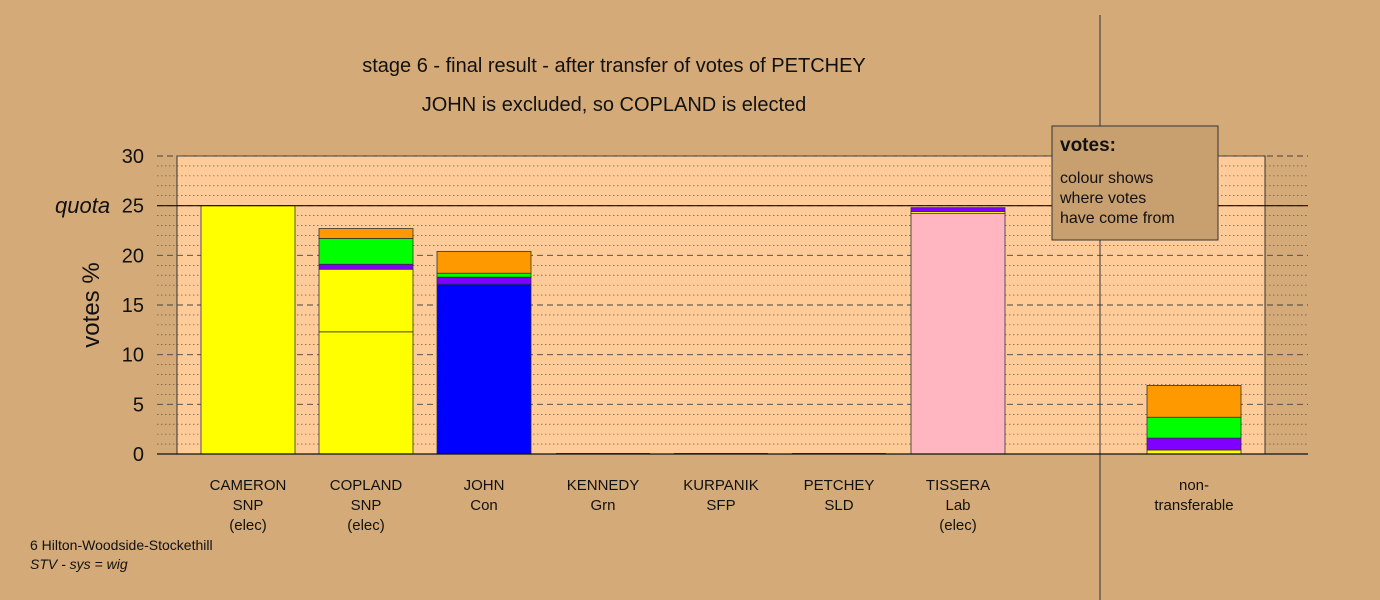  I want to click on category-label: Con, so click(484, 505).